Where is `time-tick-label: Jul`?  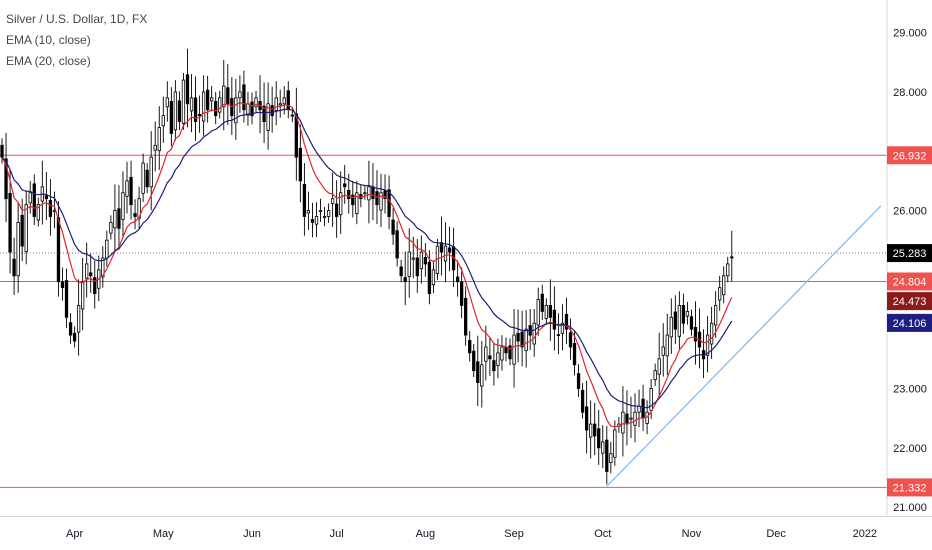
time-tick-label: Jul is located at coordinates (337, 534).